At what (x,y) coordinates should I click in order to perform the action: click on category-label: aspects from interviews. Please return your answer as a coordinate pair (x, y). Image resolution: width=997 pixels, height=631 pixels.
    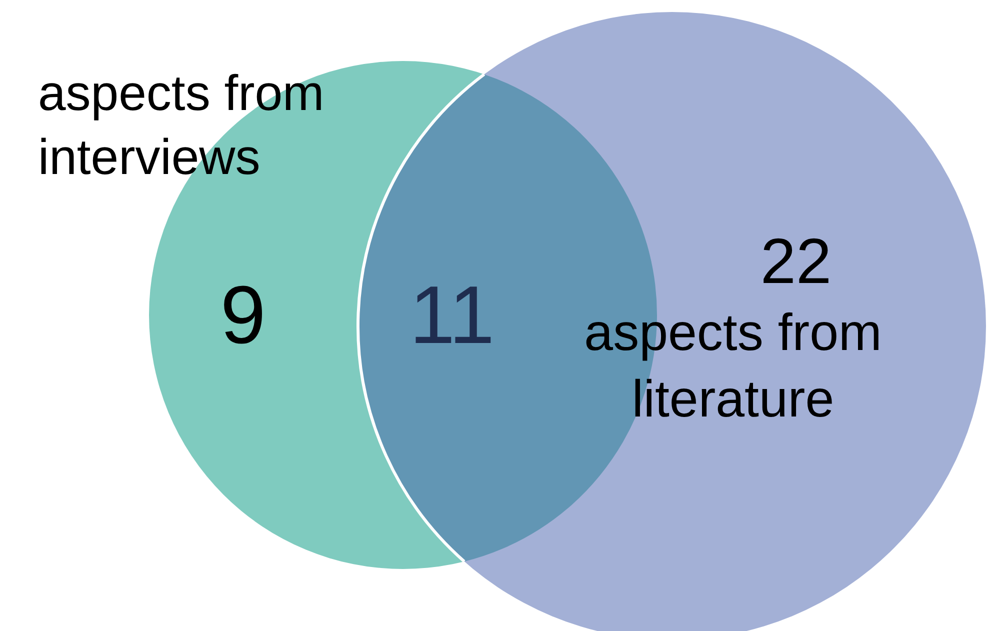
    Looking at the image, I should click on (181, 125).